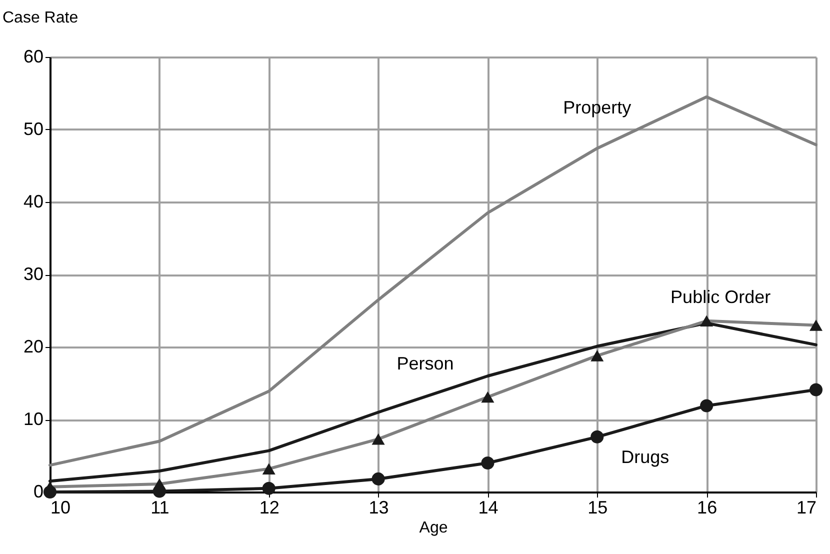 This screenshot has width=830, height=554. What do you see at coordinates (33, 129) in the screenshot?
I see `y-tick-label: 50` at bounding box center [33, 129].